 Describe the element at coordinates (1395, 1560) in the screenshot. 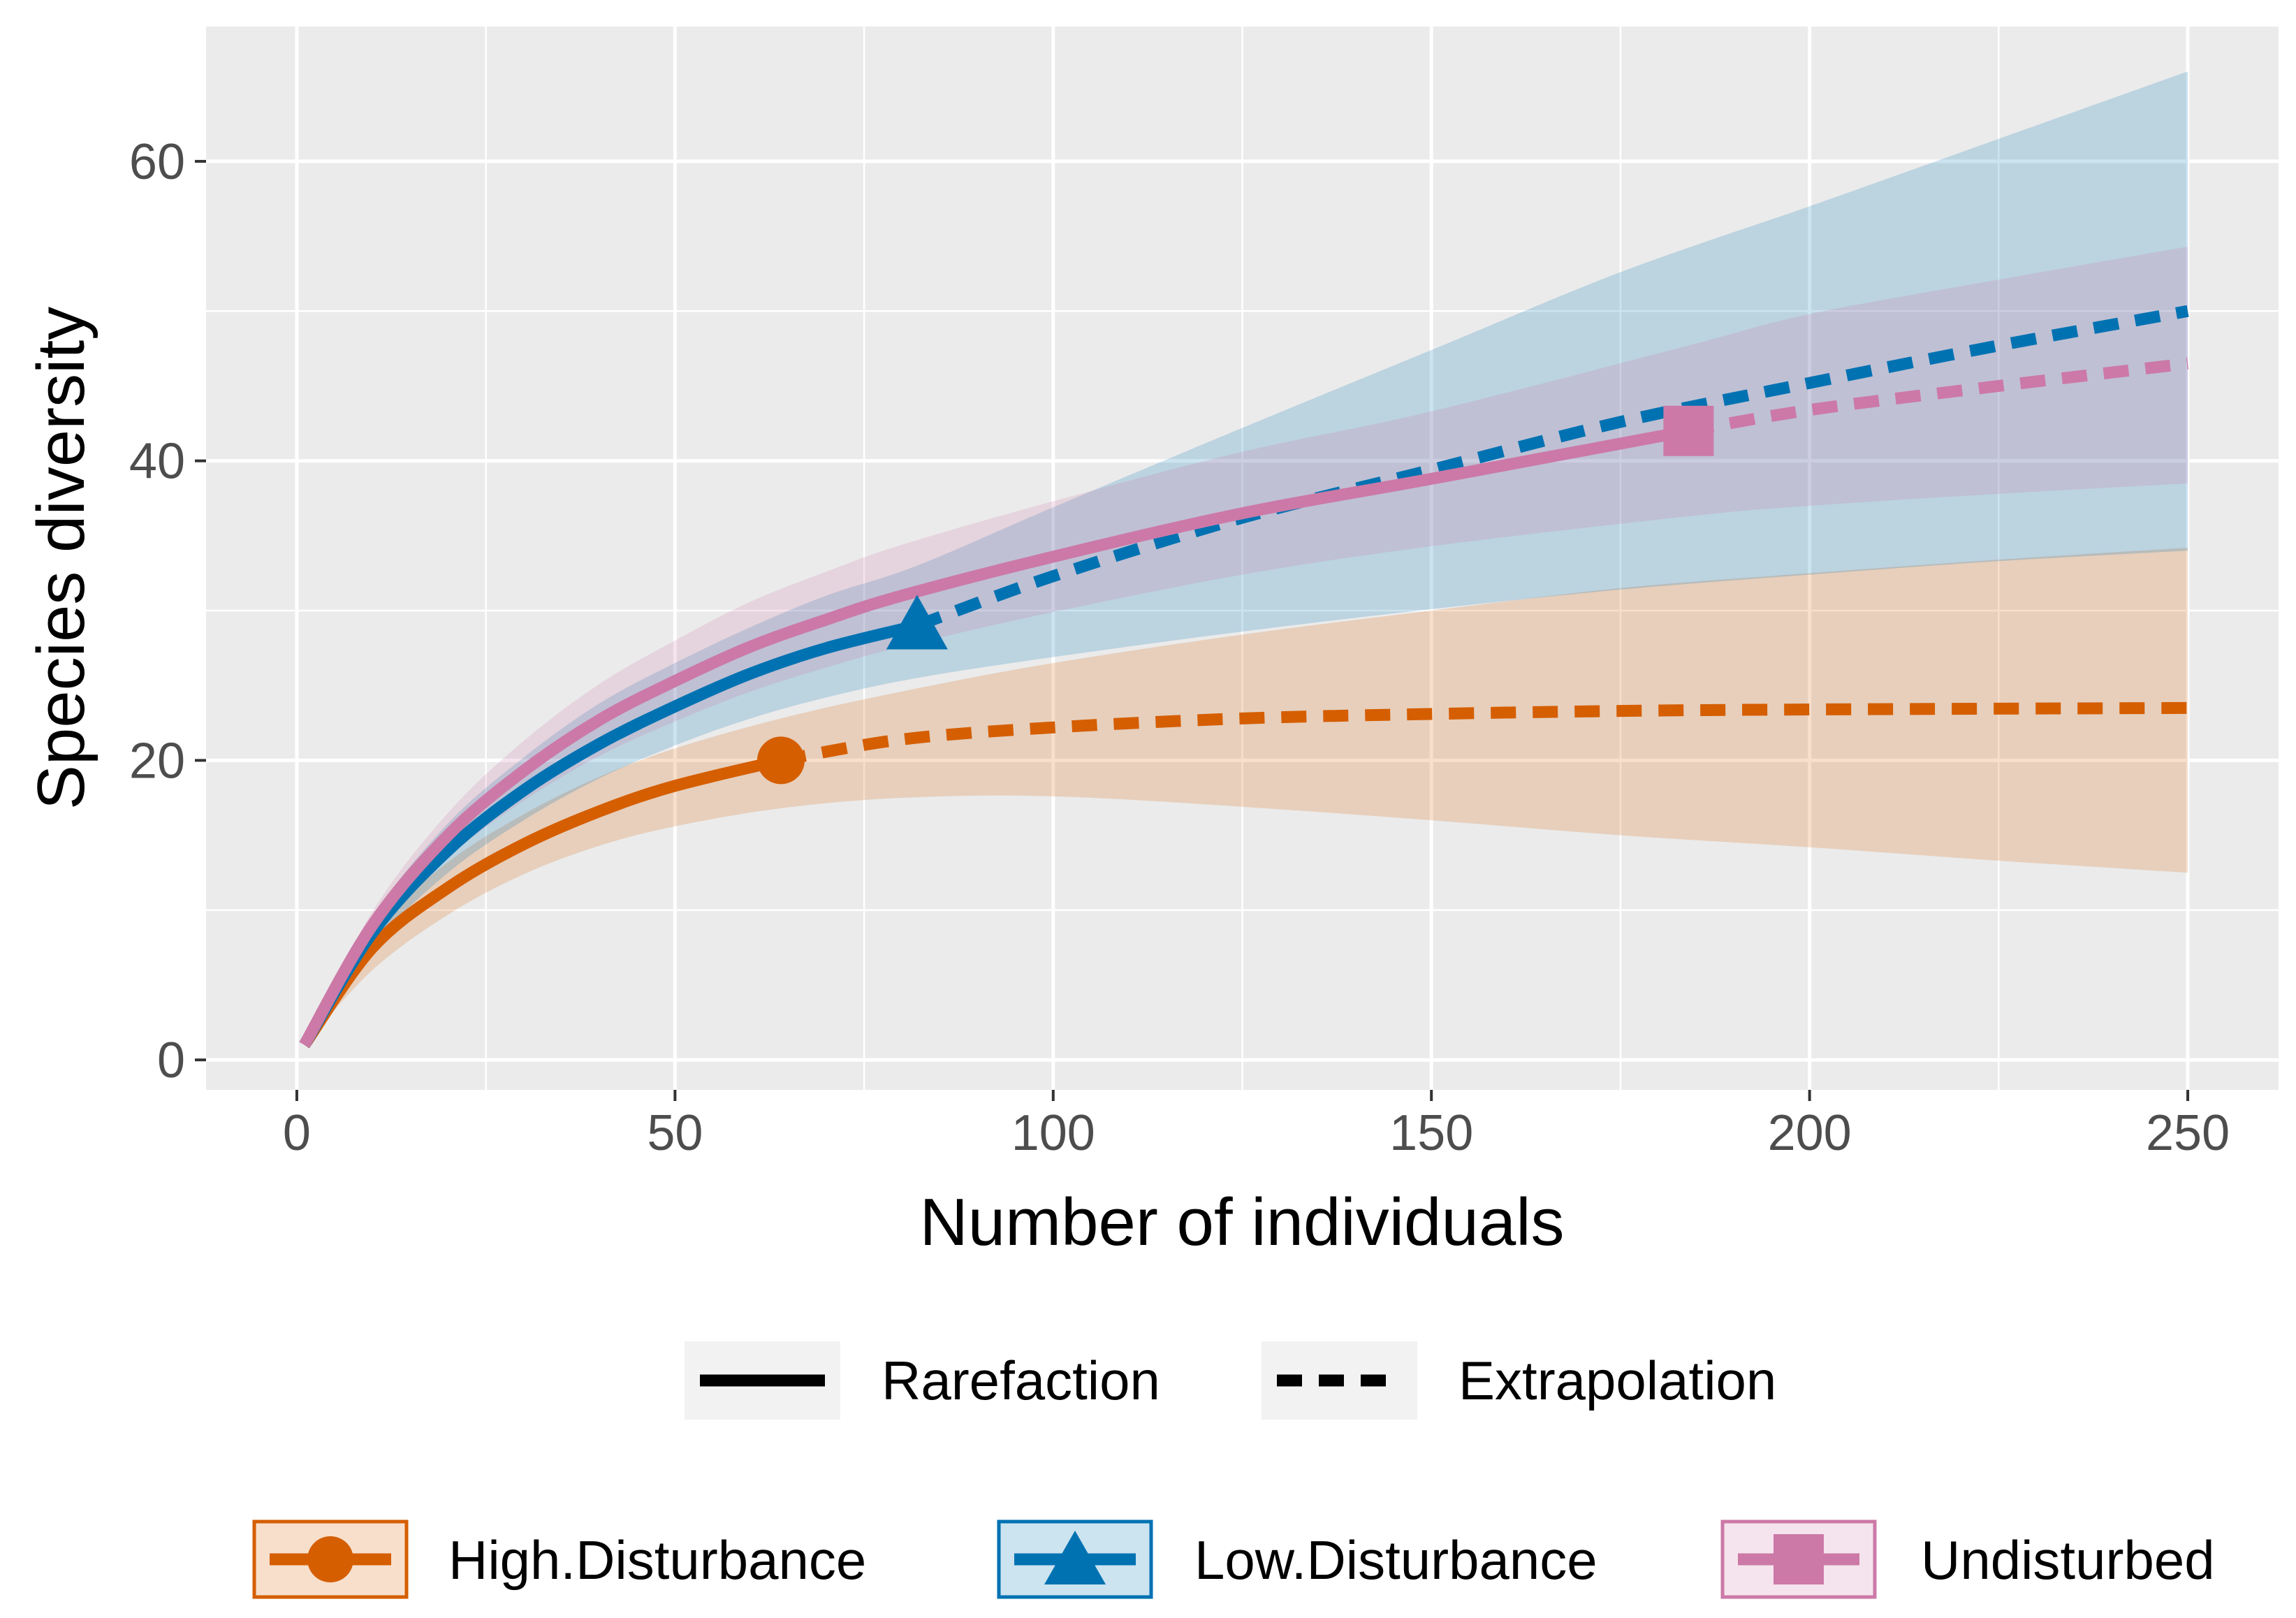

I see `legend-label-low-disturbance: Low.Disturbance` at that location.